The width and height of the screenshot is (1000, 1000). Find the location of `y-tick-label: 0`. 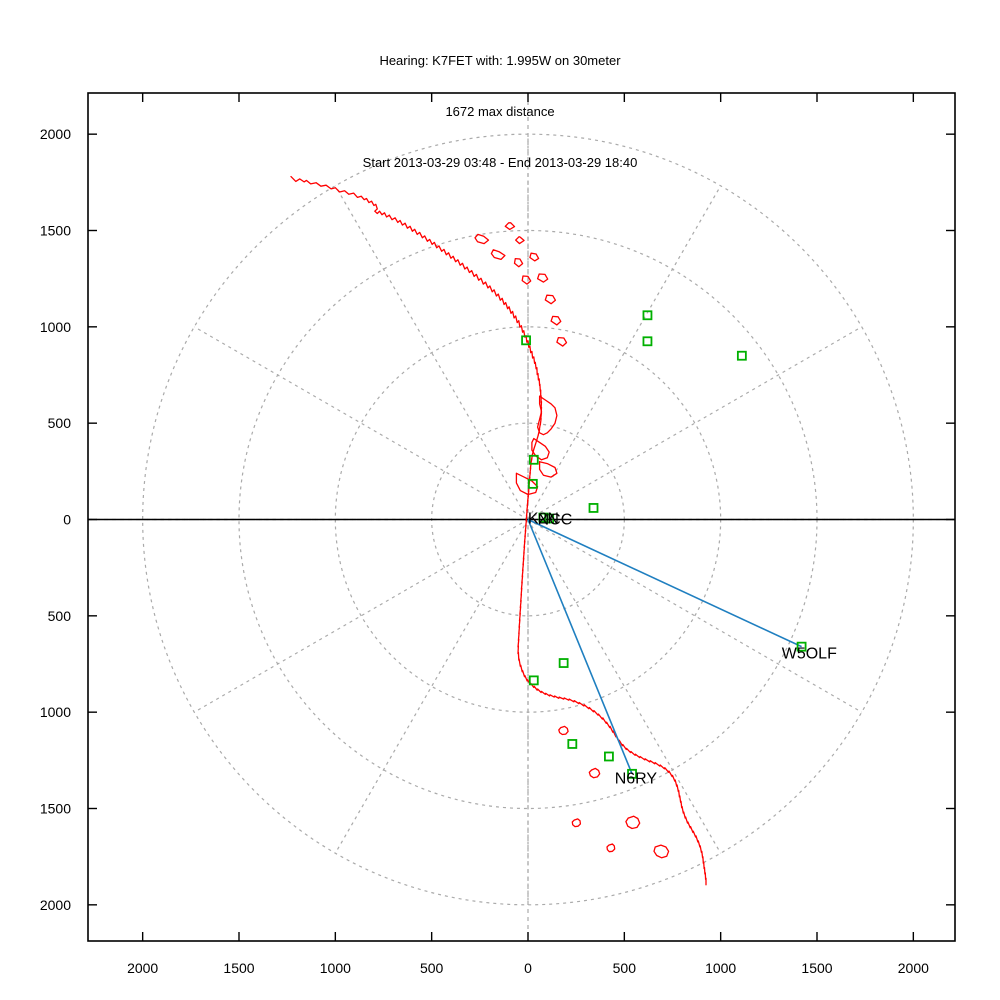

y-tick-label: 0 is located at coordinates (67, 520).